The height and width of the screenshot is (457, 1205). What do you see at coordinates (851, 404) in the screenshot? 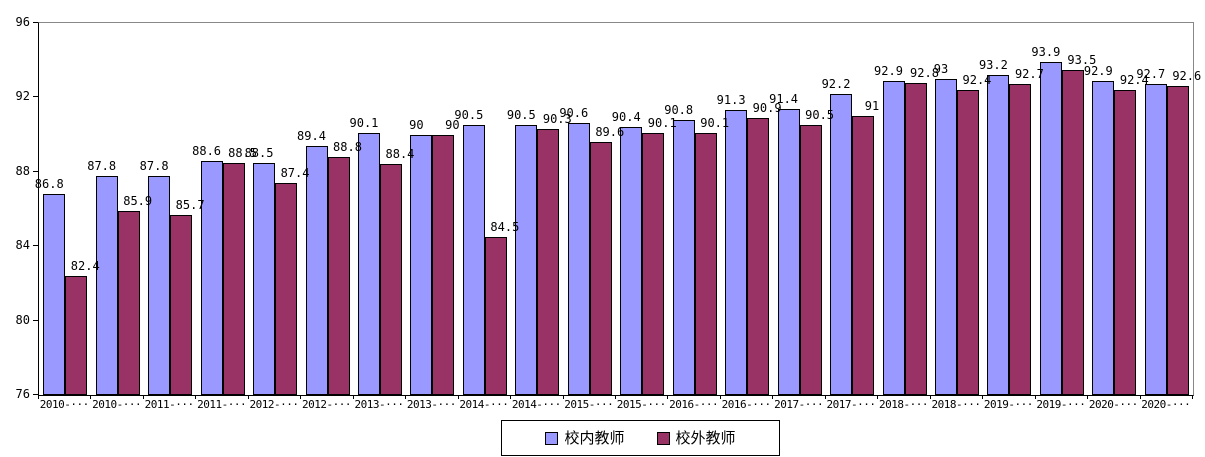
I see `x-axis-category-label: 2017-···` at bounding box center [851, 404].